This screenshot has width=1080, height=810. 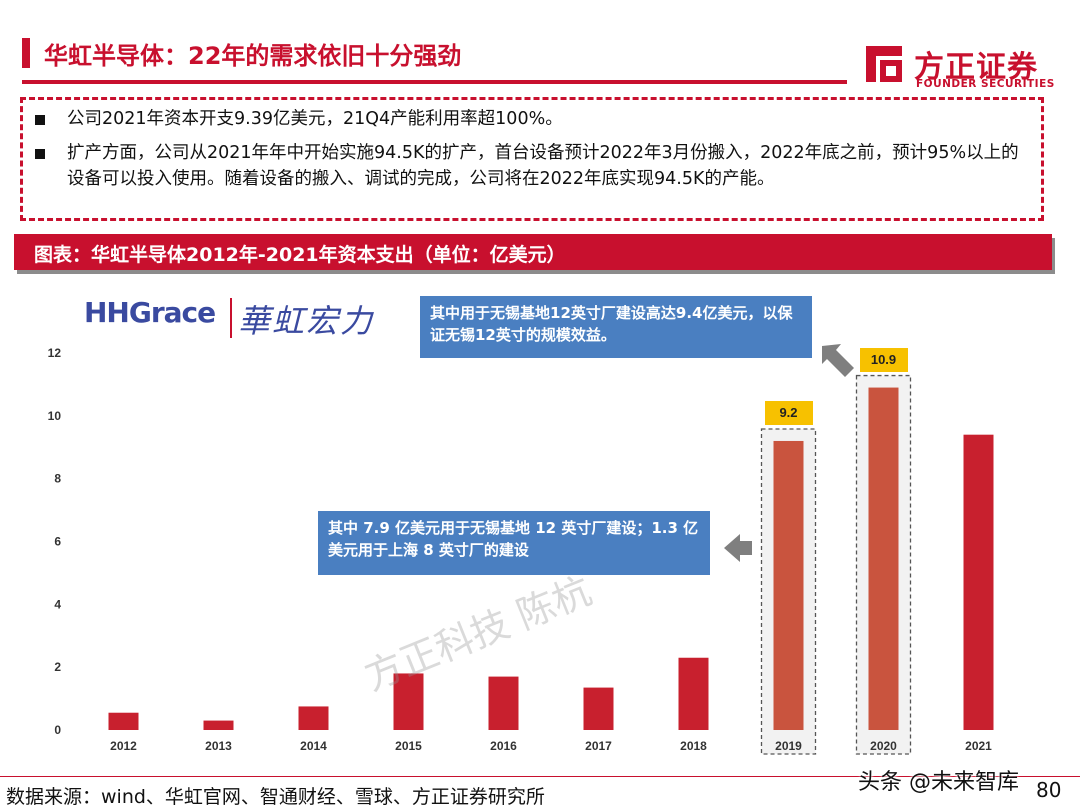 What do you see at coordinates (434, 82) in the screenshot?
I see `title-divider` at bounding box center [434, 82].